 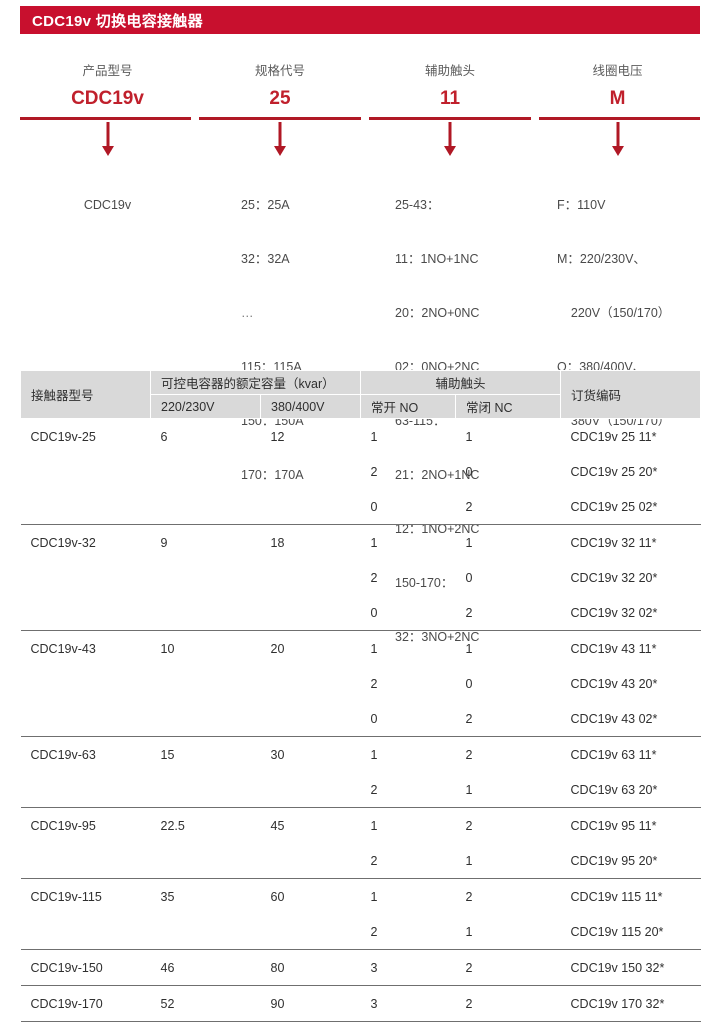 What do you see at coordinates (614, 471) in the screenshot?
I see `cell-order-code: CDC19v 25 20*` at bounding box center [614, 471].